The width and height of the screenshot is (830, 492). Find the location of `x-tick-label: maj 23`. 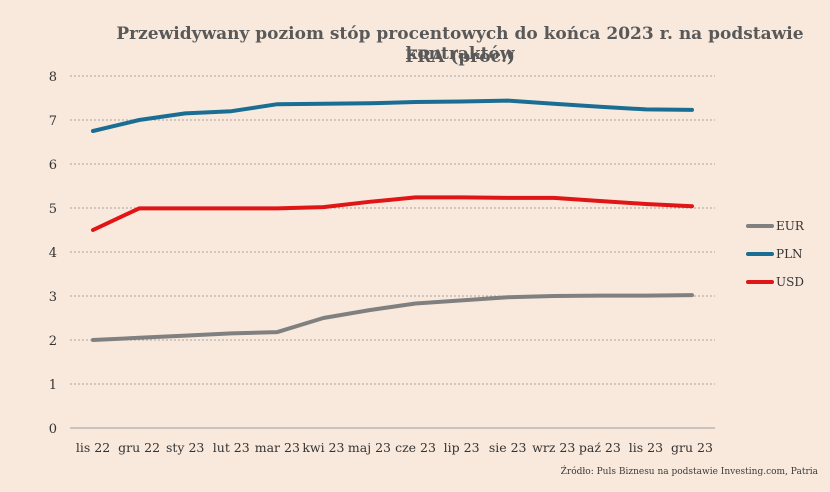

x-tick-label: maj 23 is located at coordinates (369, 447).